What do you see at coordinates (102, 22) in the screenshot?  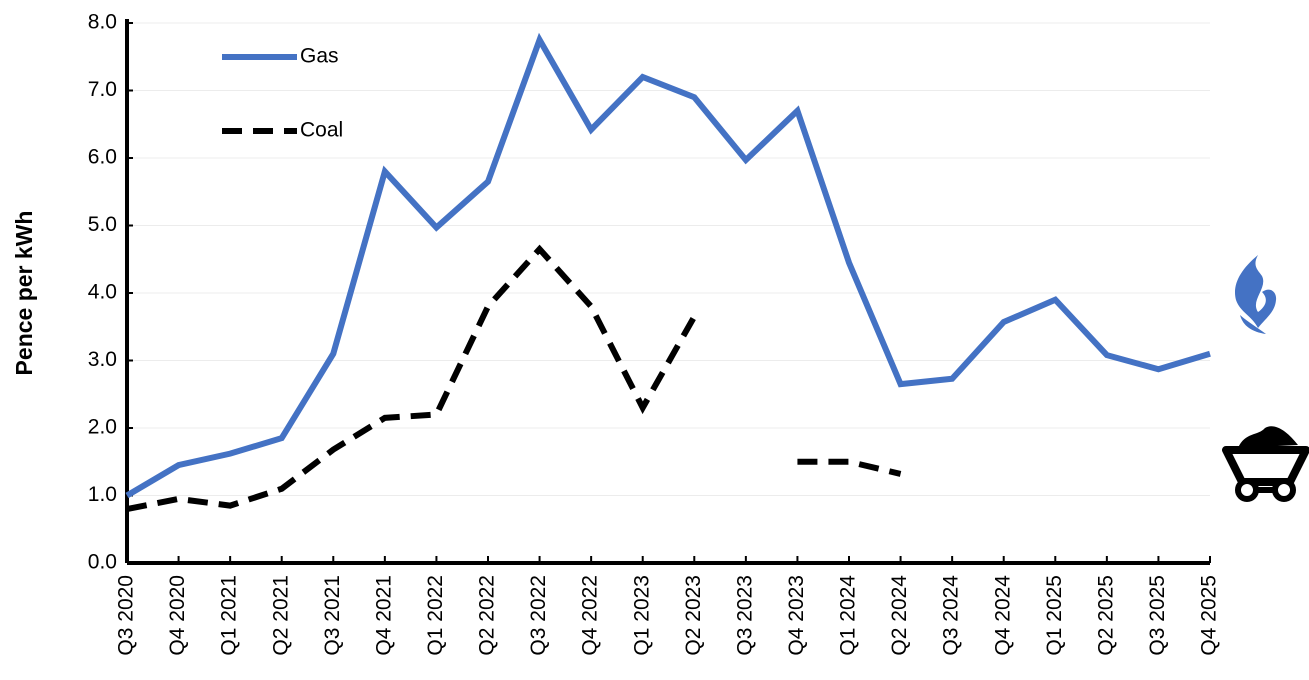 I see `y-tick-label: 8.0` at bounding box center [102, 22].